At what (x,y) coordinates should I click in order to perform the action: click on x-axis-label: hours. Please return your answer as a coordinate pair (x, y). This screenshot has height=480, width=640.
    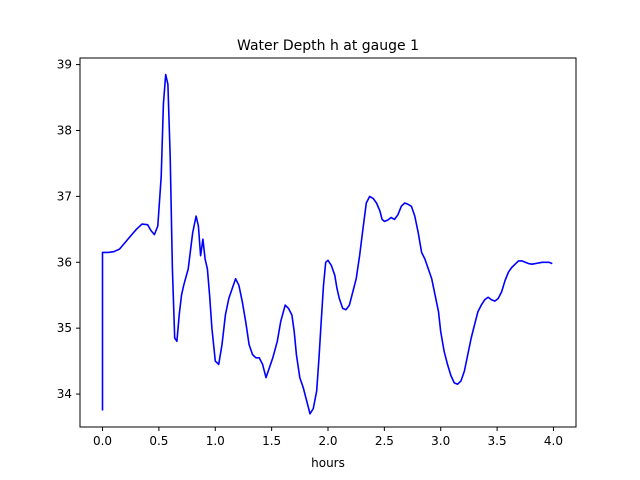
    Looking at the image, I should click on (328, 463).